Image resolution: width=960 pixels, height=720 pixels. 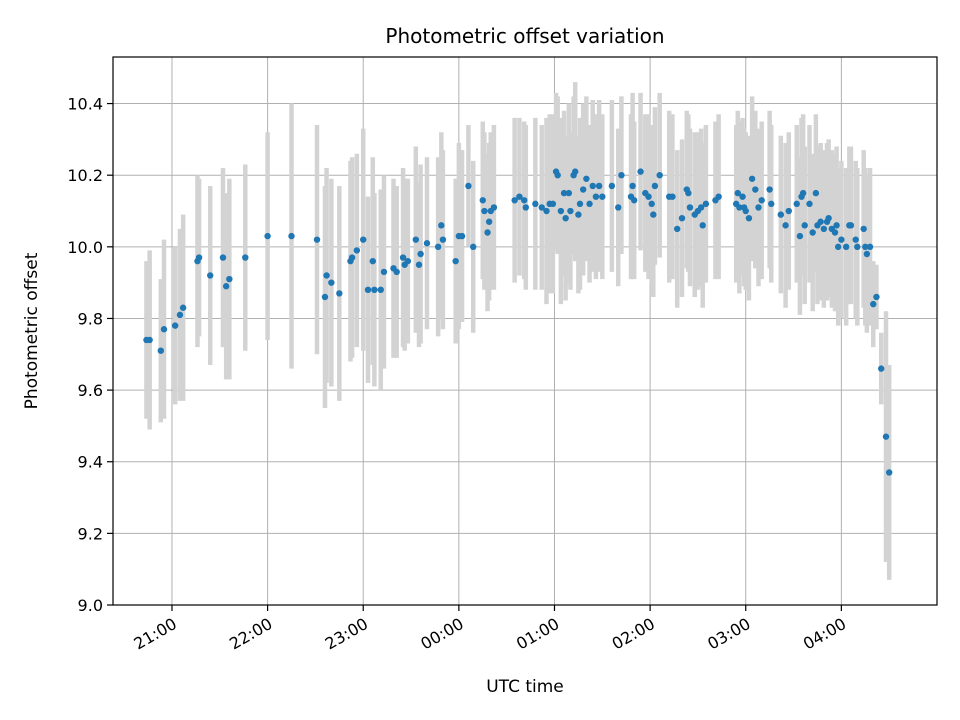 I want to click on x-tick-label: 04:00, so click(x=824, y=634).